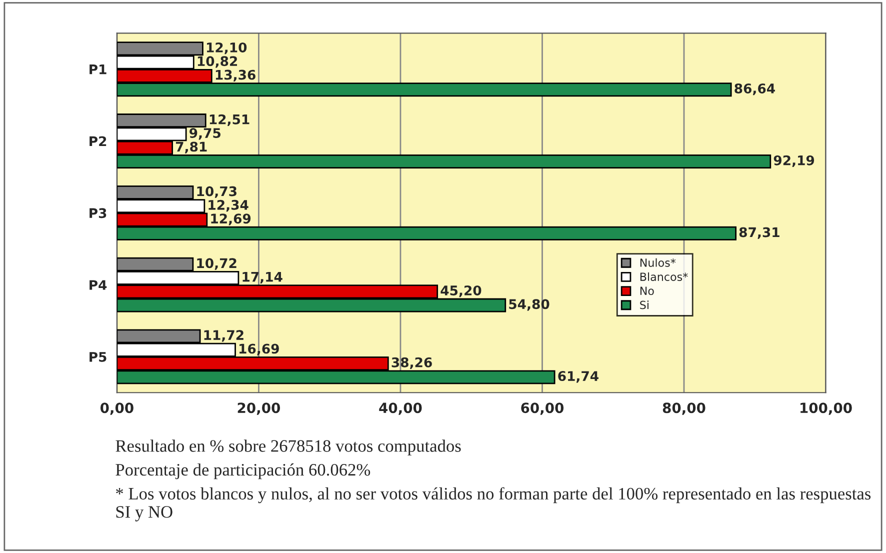 This screenshot has height=553, width=886. I want to click on data-label: 92,19, so click(794, 161).